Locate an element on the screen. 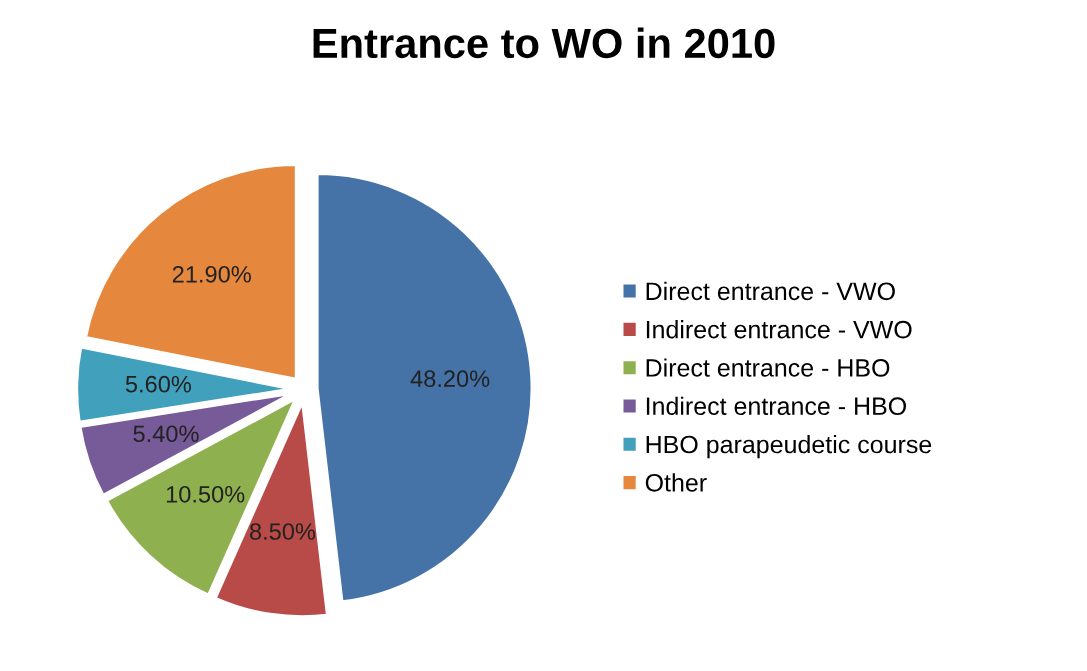  legend-label: Other is located at coordinates (676, 482).